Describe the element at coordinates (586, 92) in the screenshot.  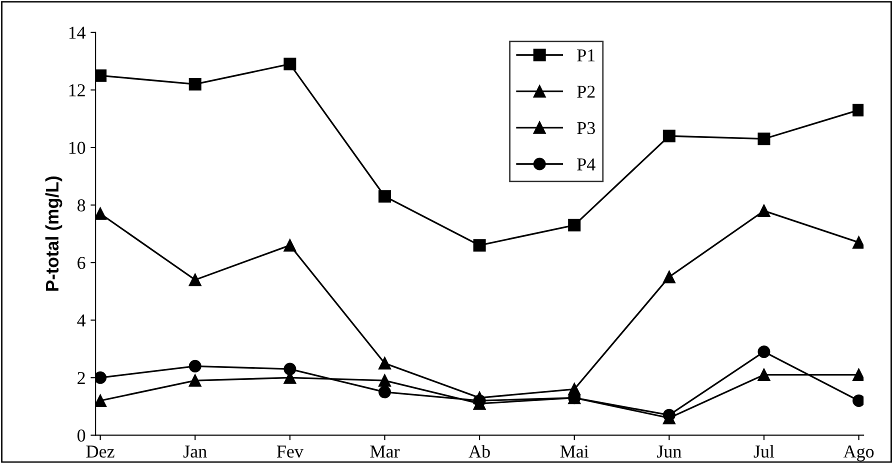
I see `legend-label: P2` at that location.